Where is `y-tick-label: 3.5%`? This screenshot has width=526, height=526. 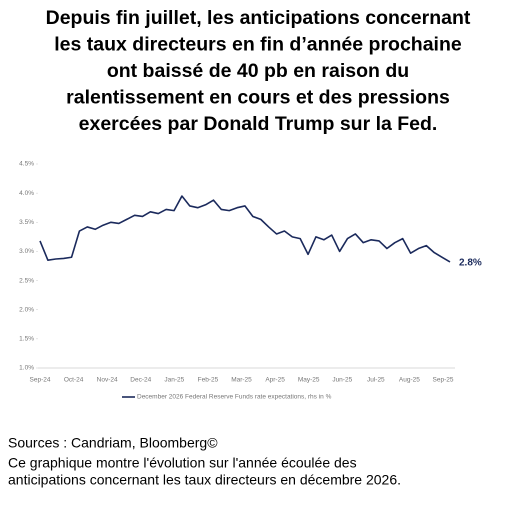
y-tick-label: 3.5% is located at coordinates (26, 222).